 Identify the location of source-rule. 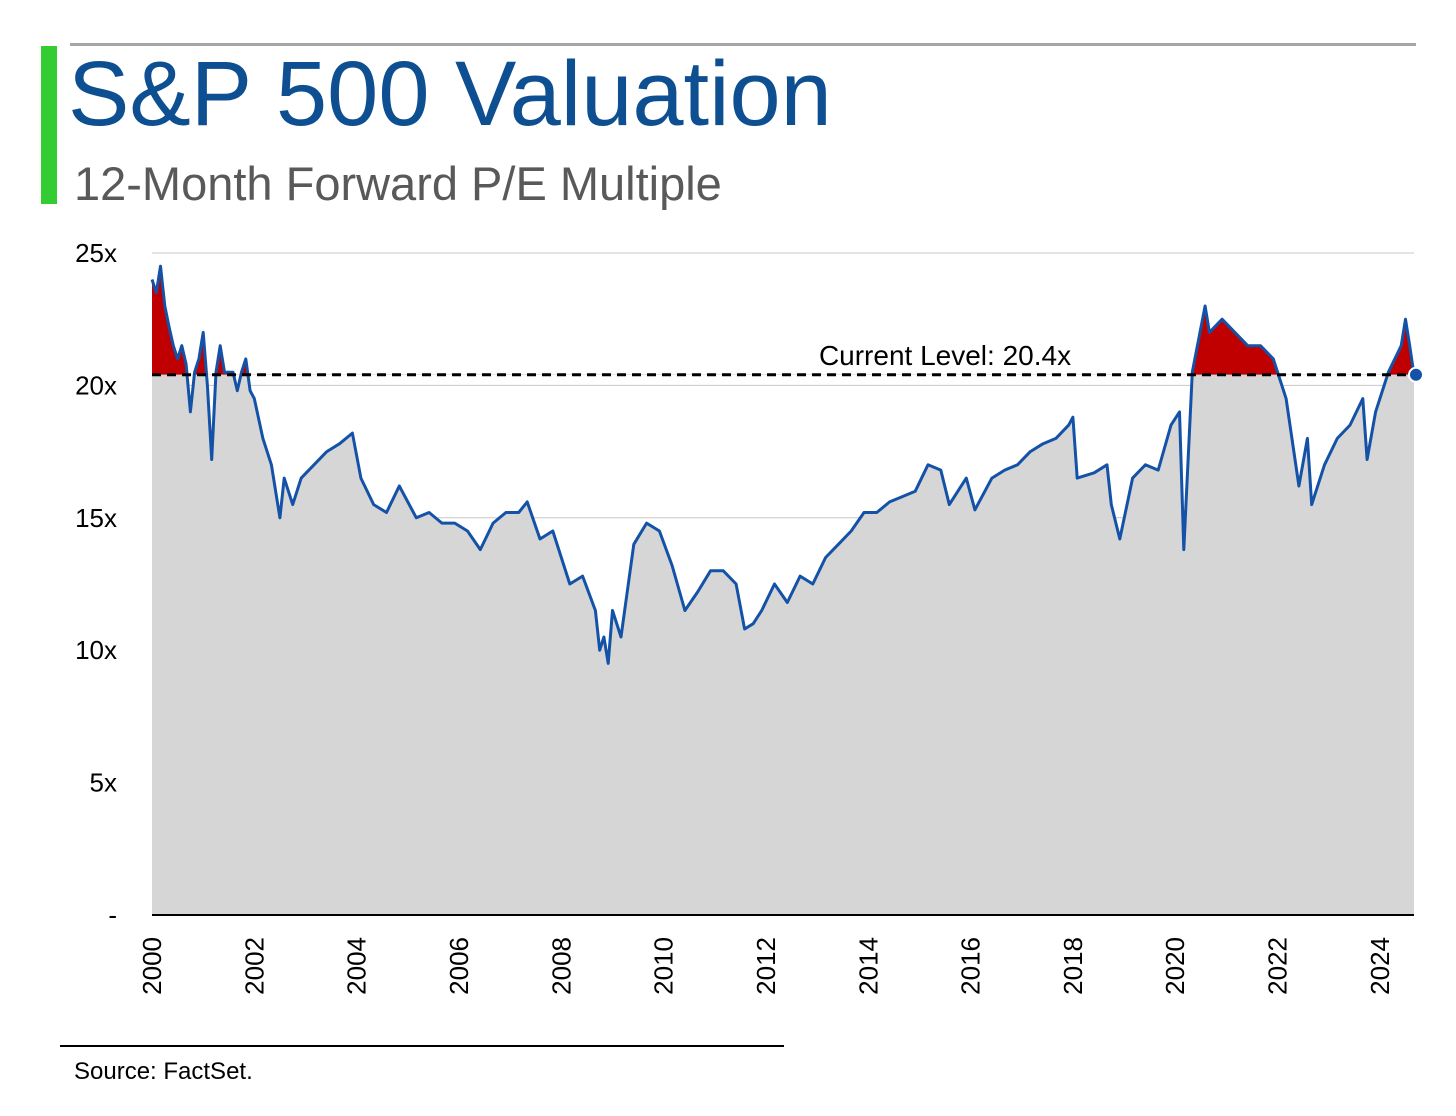
(422, 1046).